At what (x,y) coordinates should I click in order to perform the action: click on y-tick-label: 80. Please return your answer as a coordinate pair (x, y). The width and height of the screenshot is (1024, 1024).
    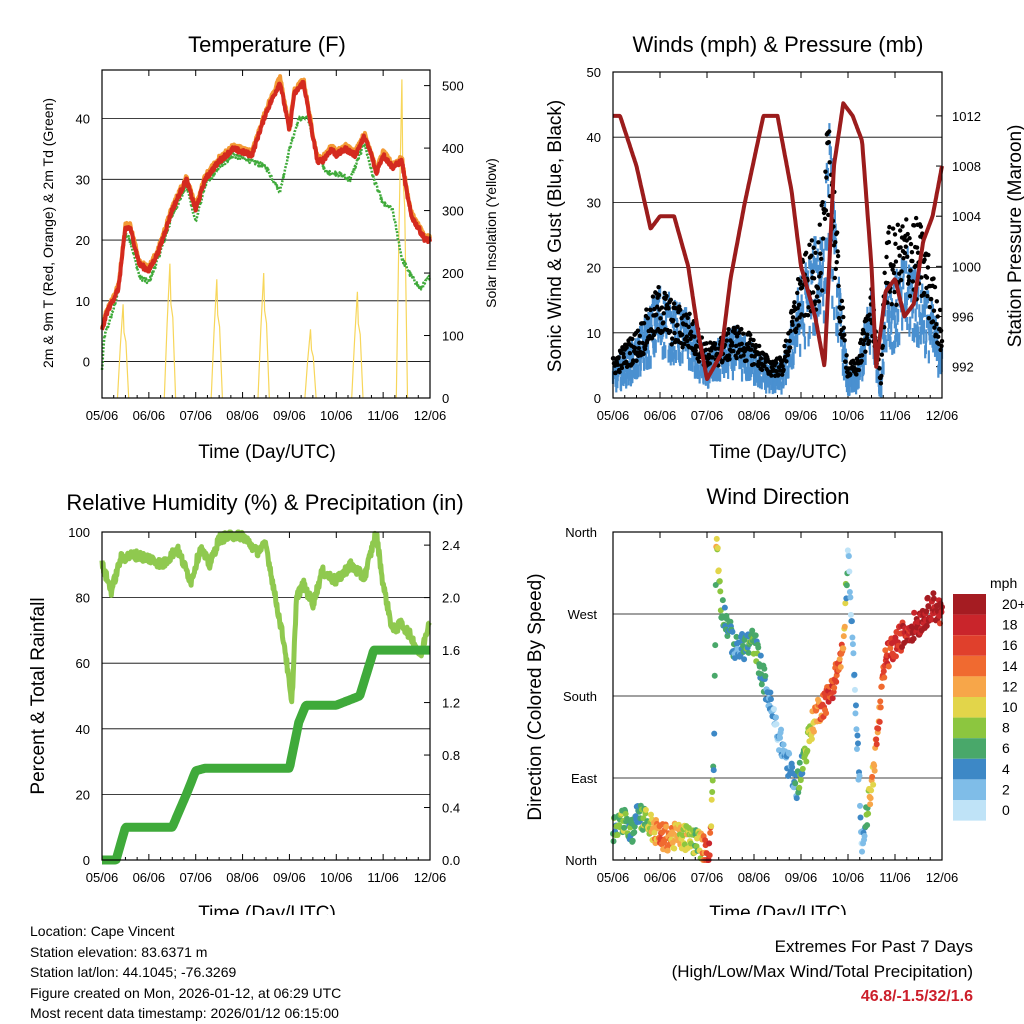
    Looking at the image, I should click on (83, 598).